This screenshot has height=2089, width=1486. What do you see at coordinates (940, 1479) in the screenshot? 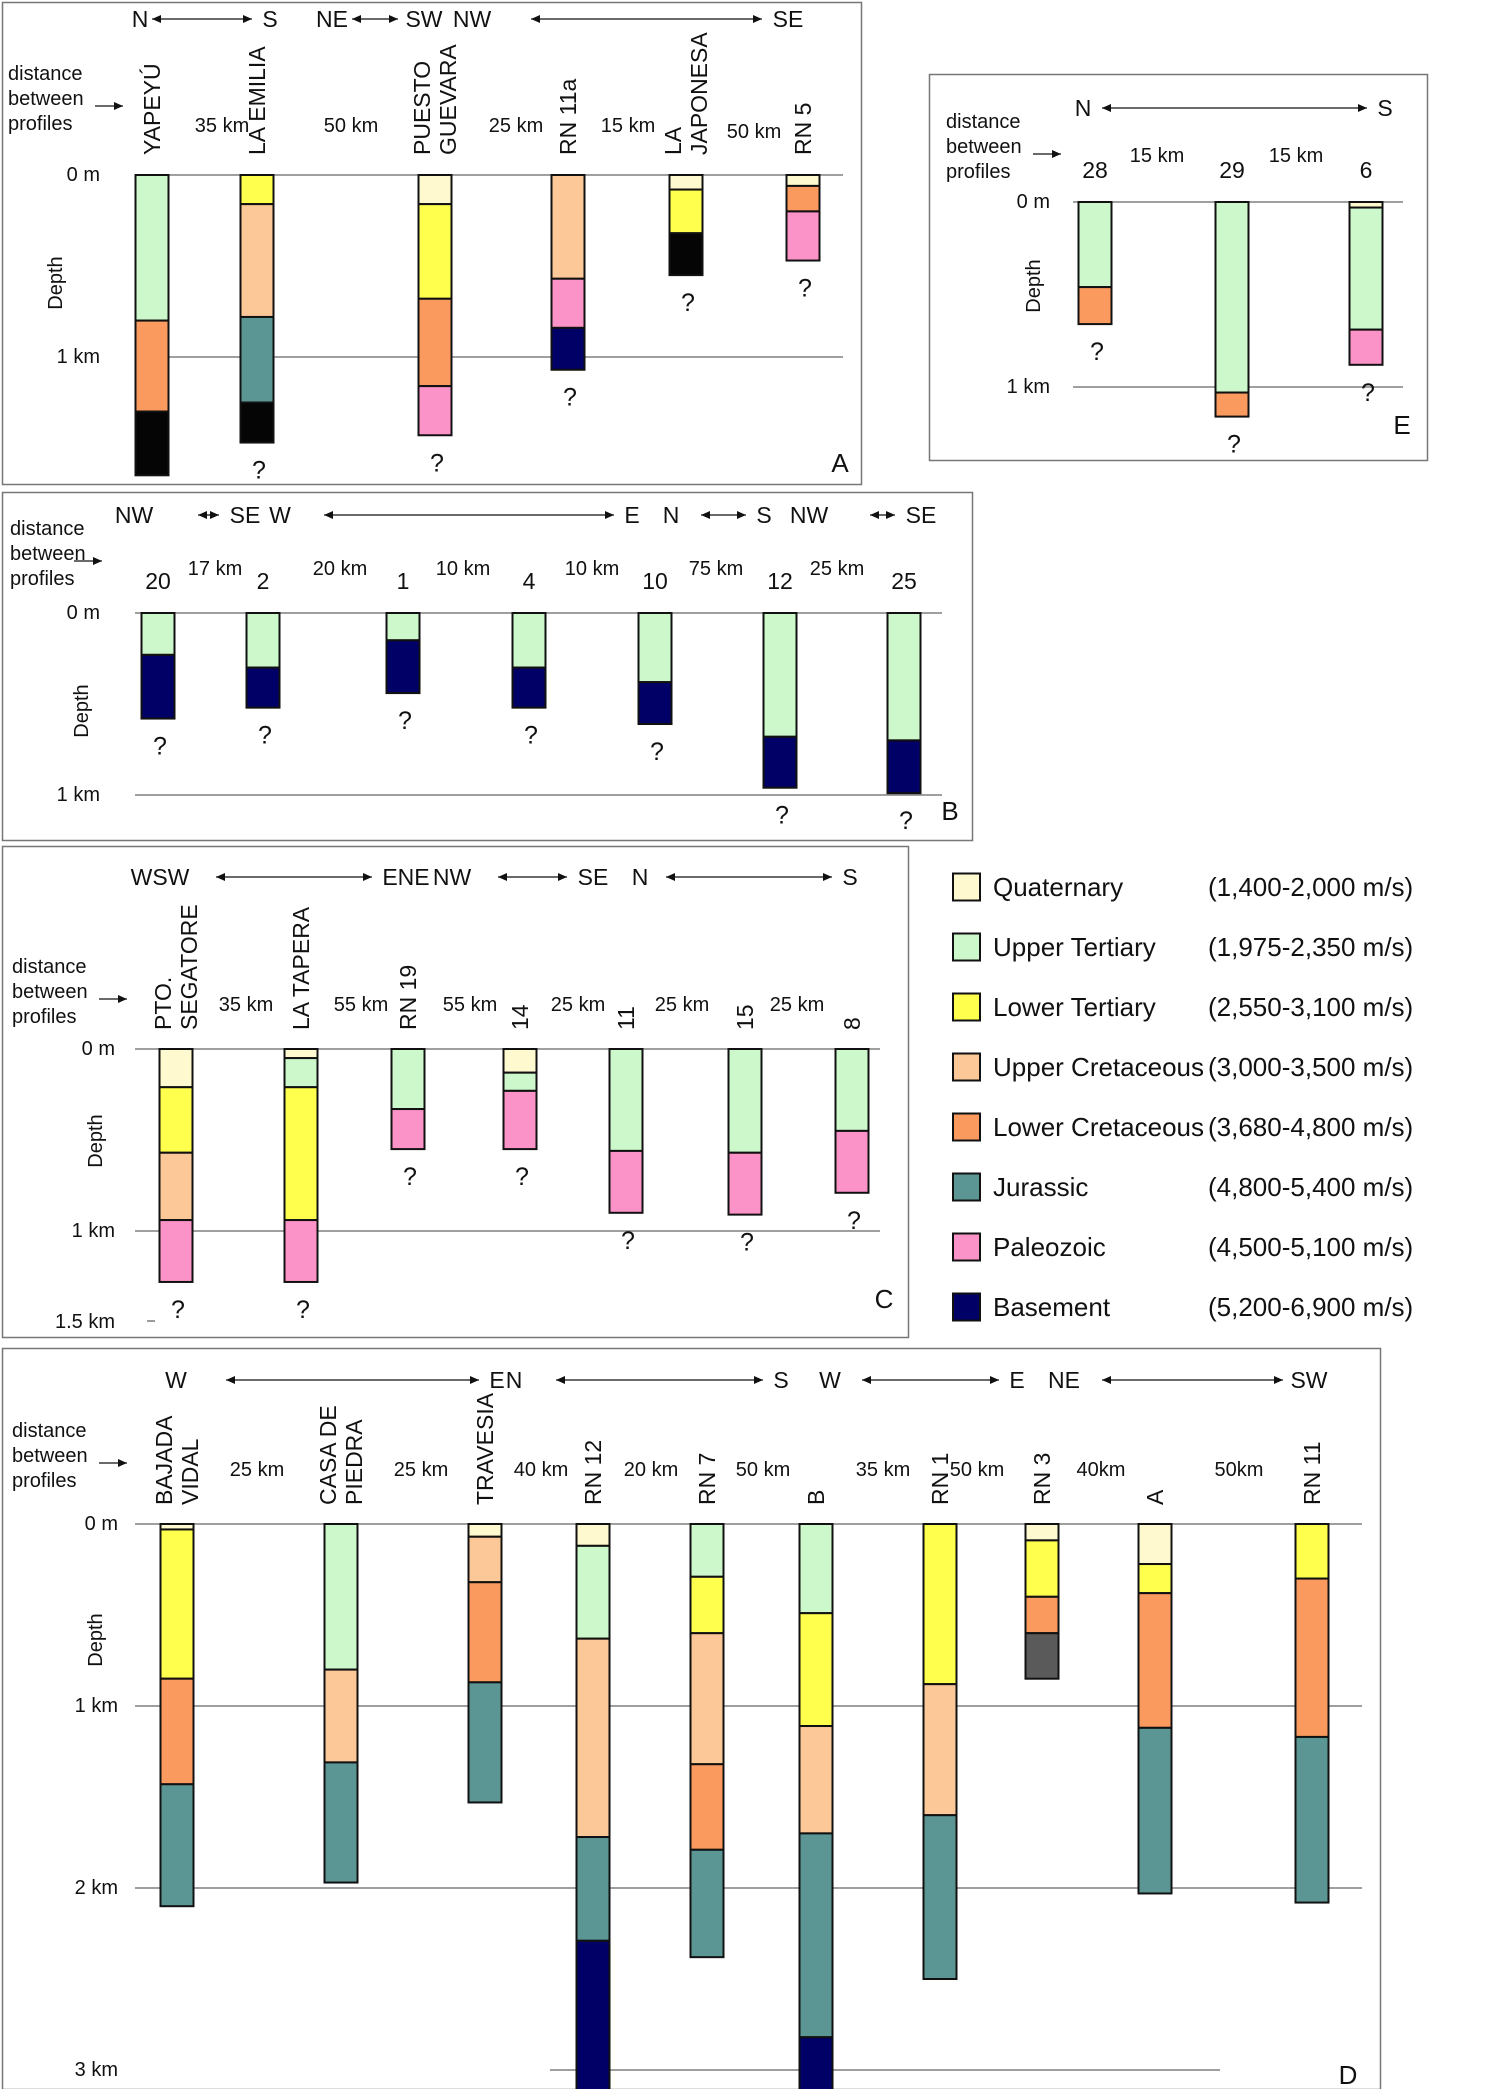
I see `profile-name: RN 1` at bounding box center [940, 1479].